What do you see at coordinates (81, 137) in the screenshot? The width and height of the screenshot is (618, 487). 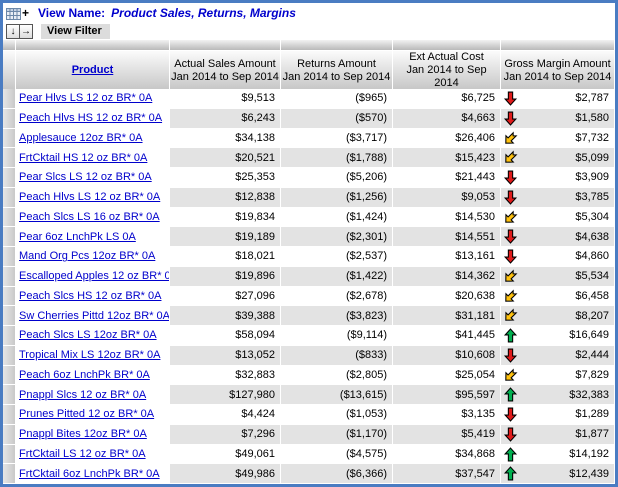 I see `product-link: Applesauce 12oz BR* 0A` at bounding box center [81, 137].